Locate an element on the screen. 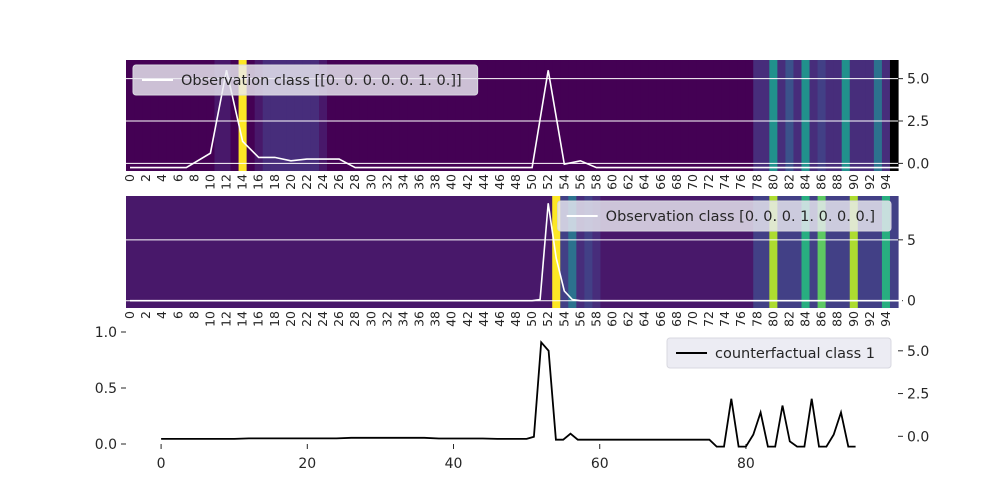  x-tick-label: 66 is located at coordinates (660, 182).